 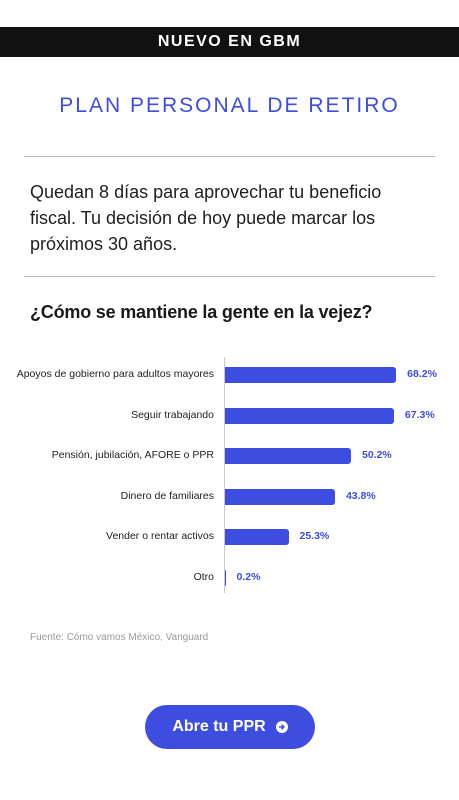 I want to click on source-note: Fuente: Cómo vamos México, Vanguard, so click(x=119, y=637).